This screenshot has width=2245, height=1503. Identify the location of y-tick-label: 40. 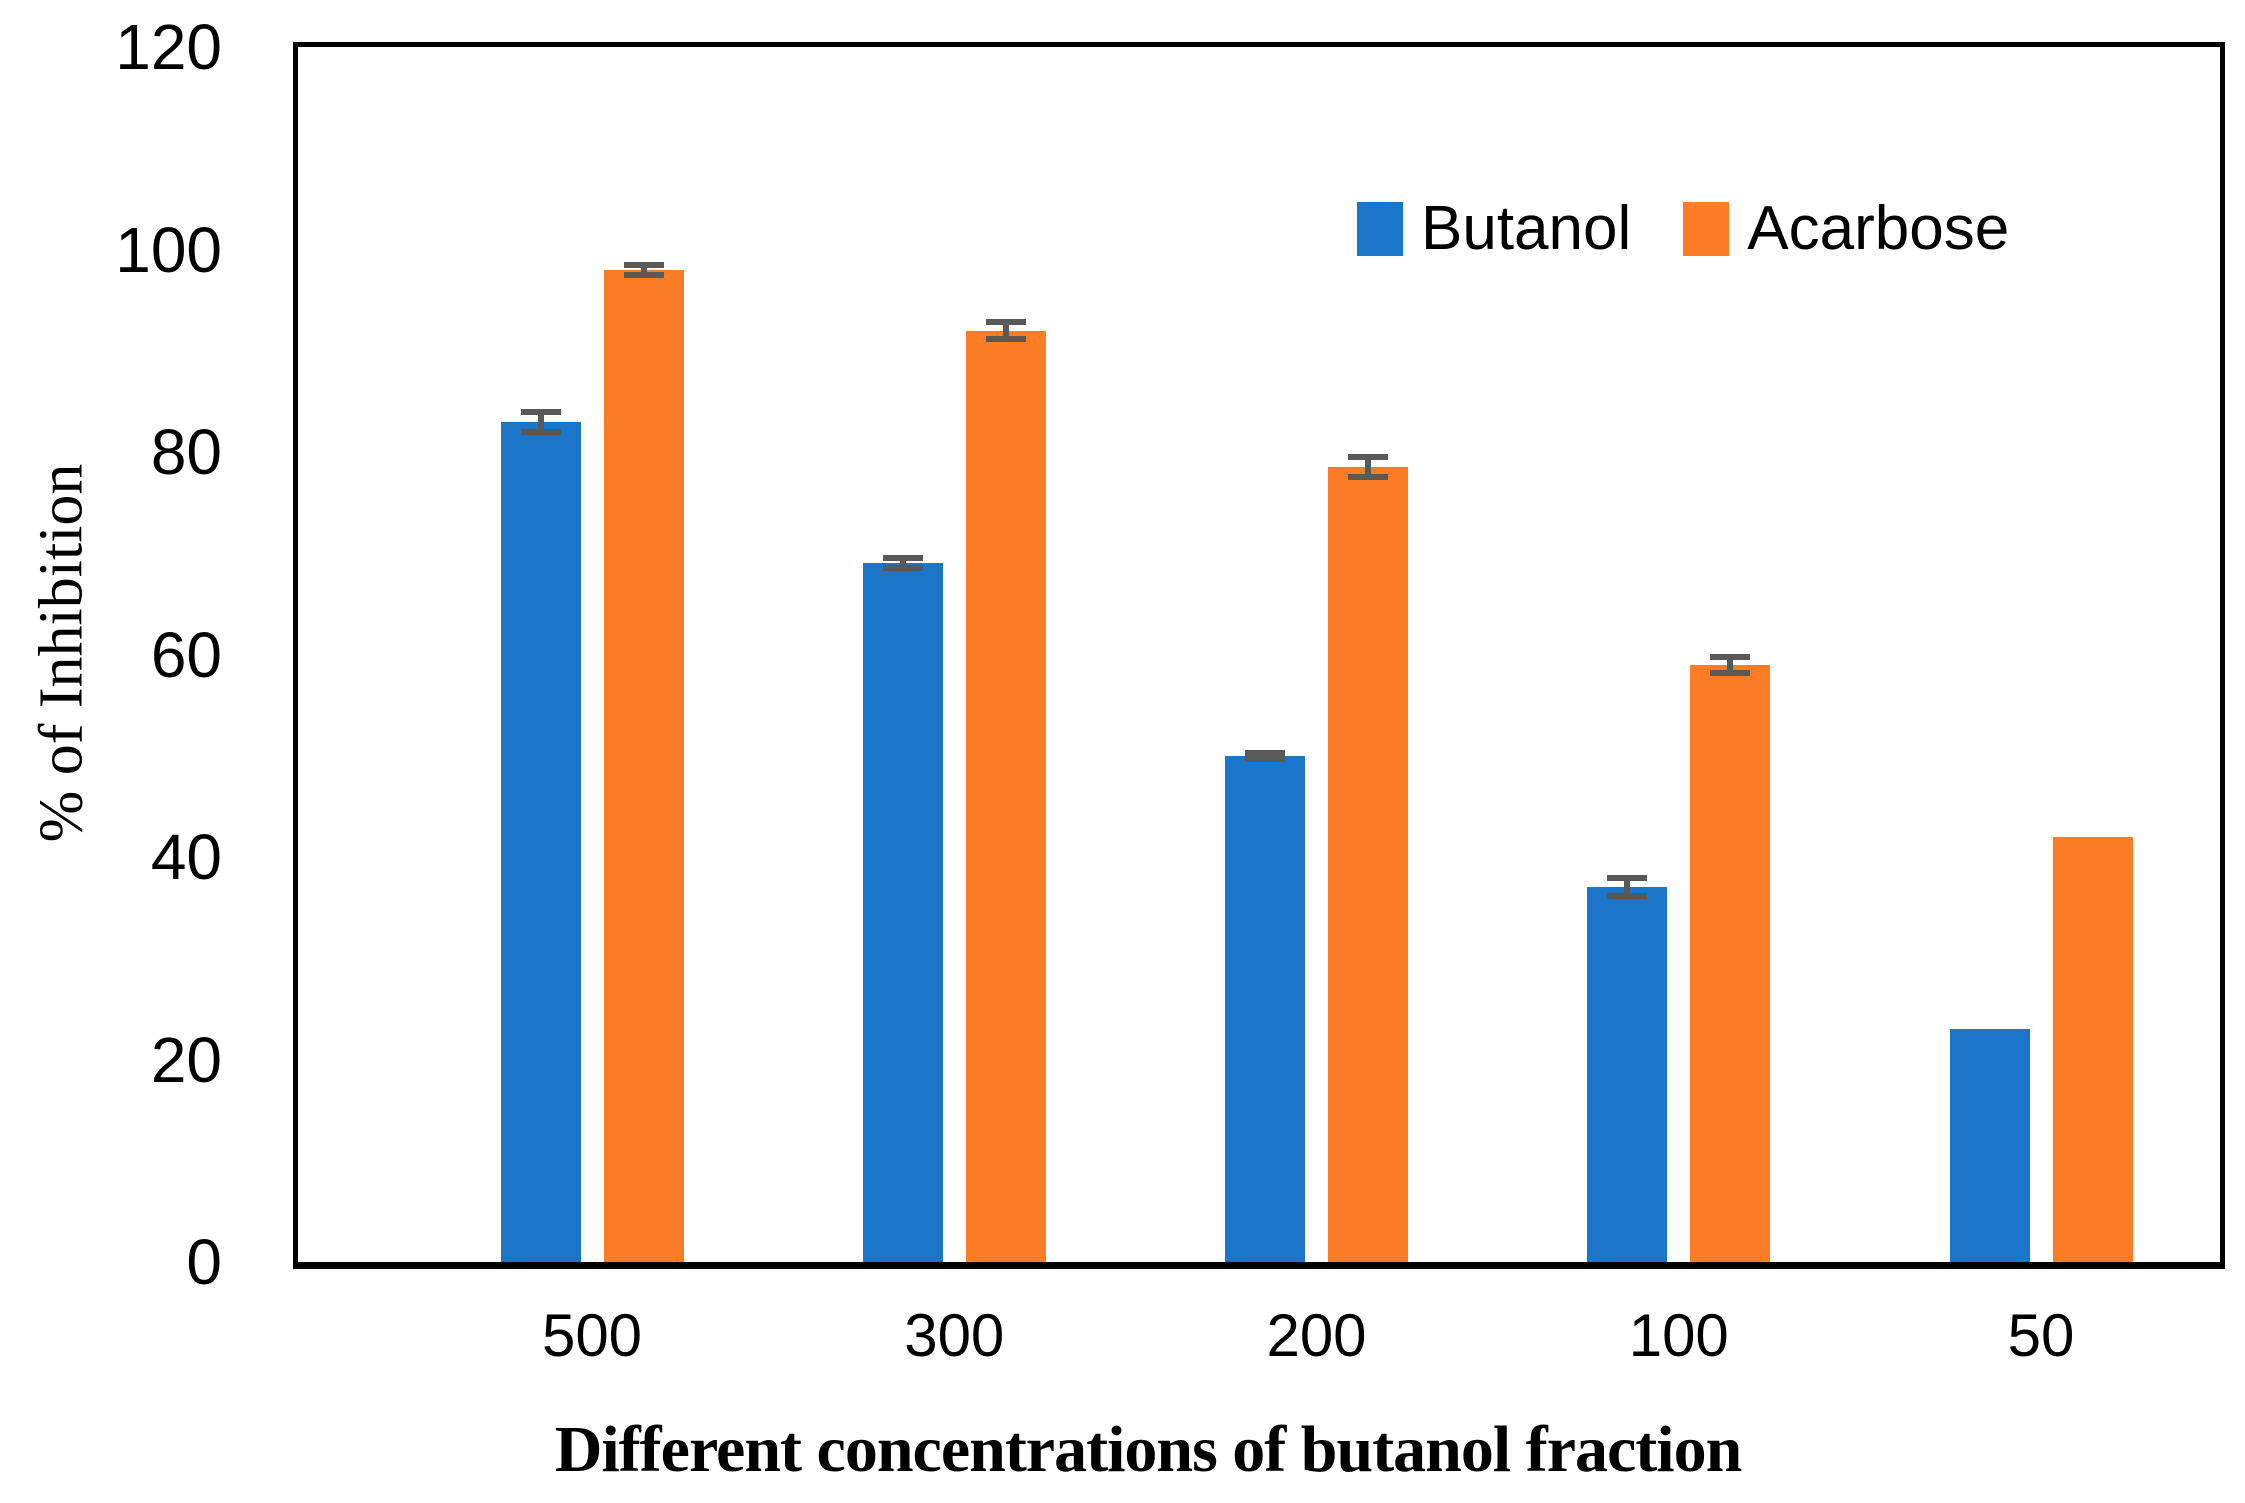
(186, 857).